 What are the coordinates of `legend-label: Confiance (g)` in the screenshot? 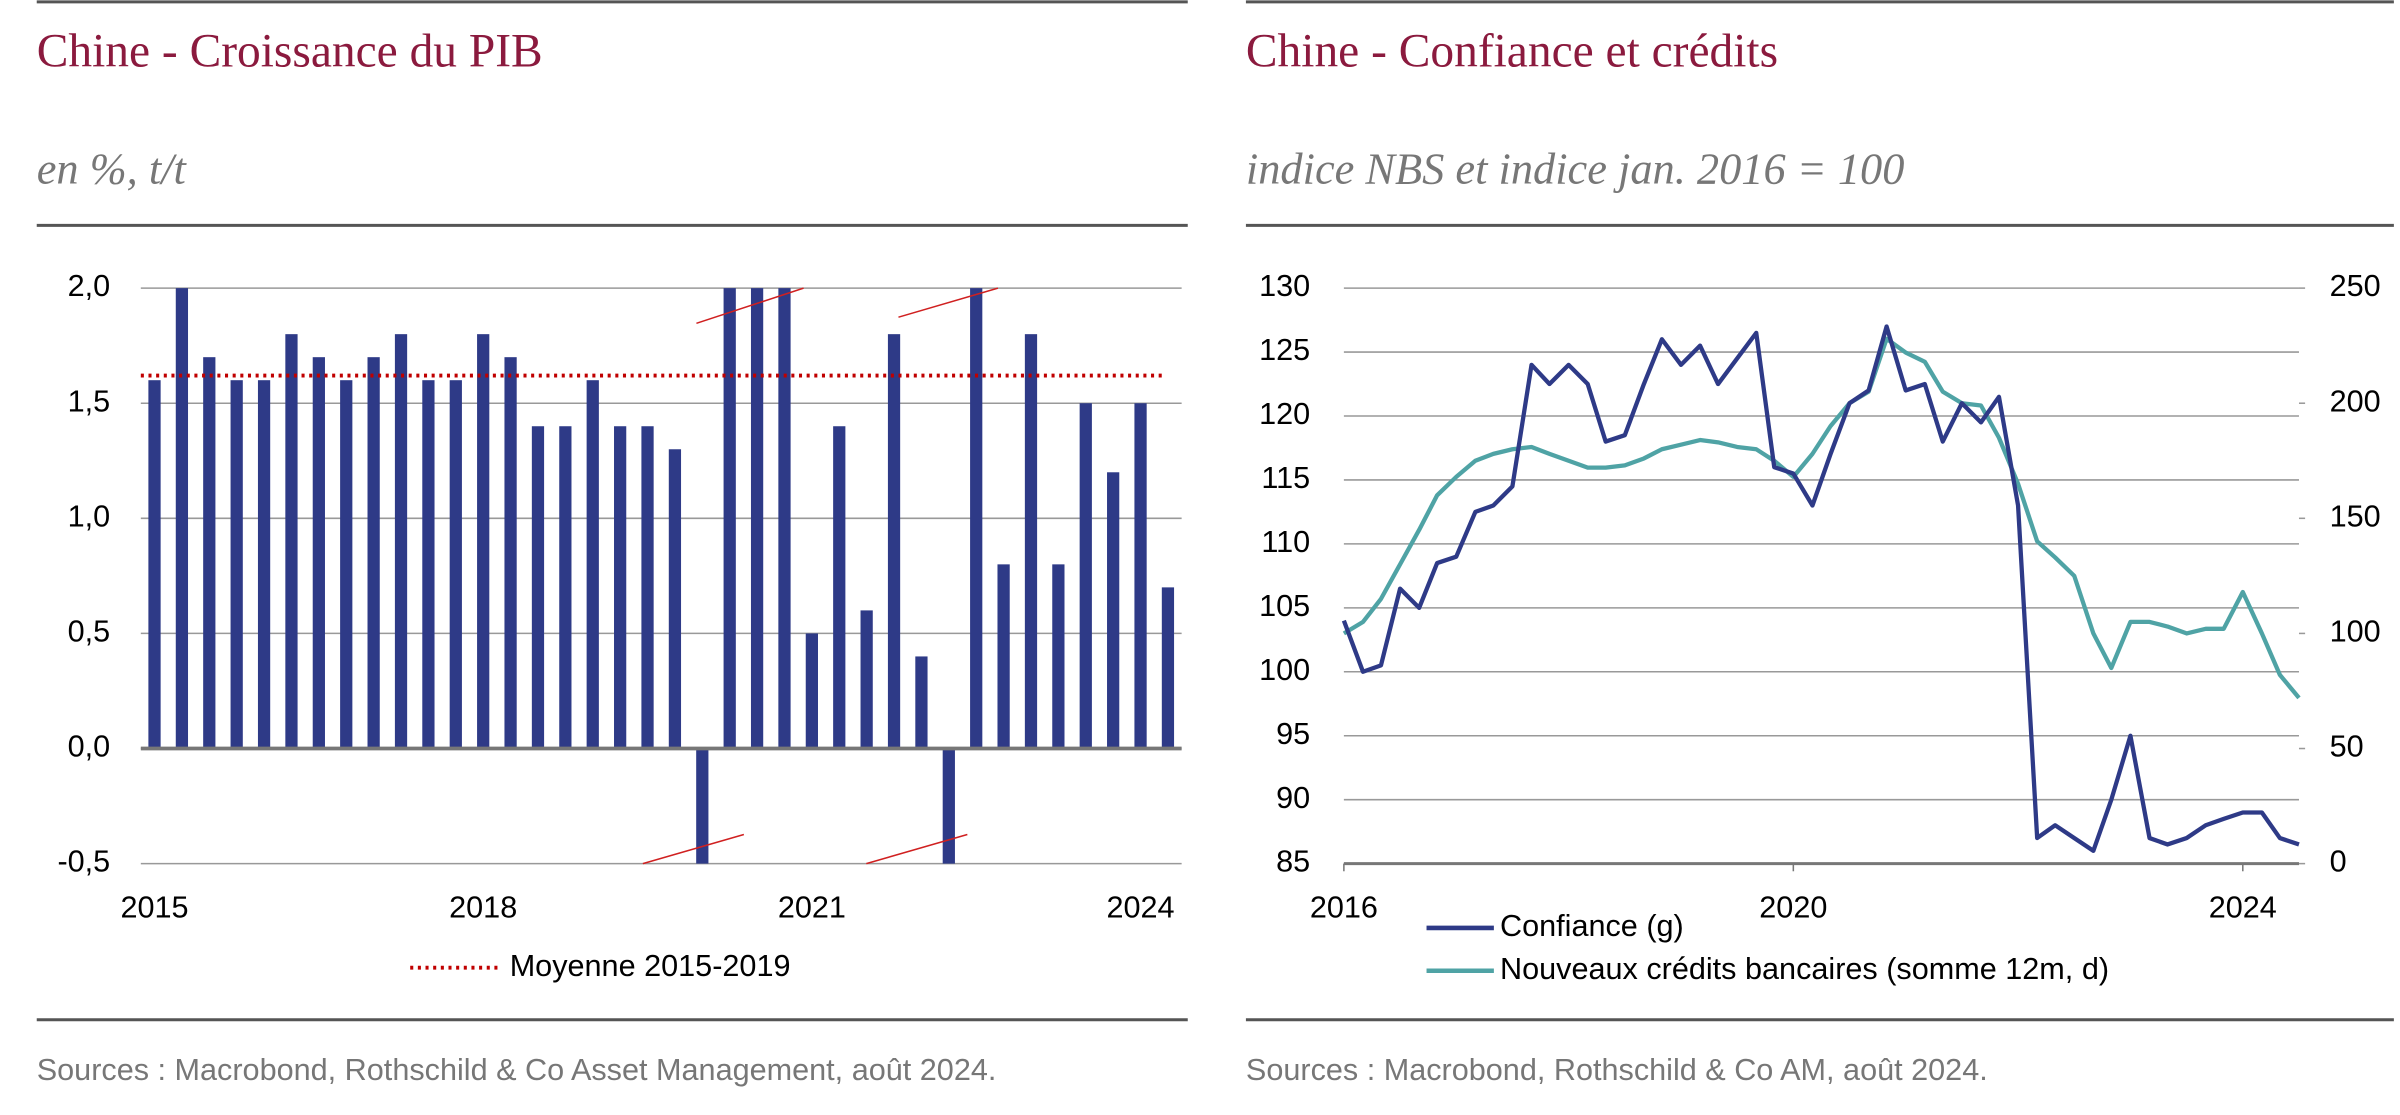 It's located at (1592, 926).